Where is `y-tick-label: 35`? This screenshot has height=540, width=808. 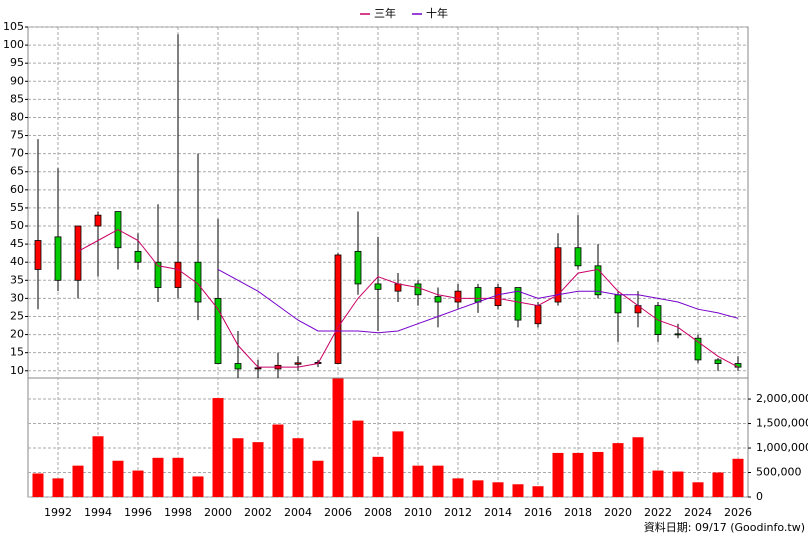 y-tick-label: 35 is located at coordinates (17, 279).